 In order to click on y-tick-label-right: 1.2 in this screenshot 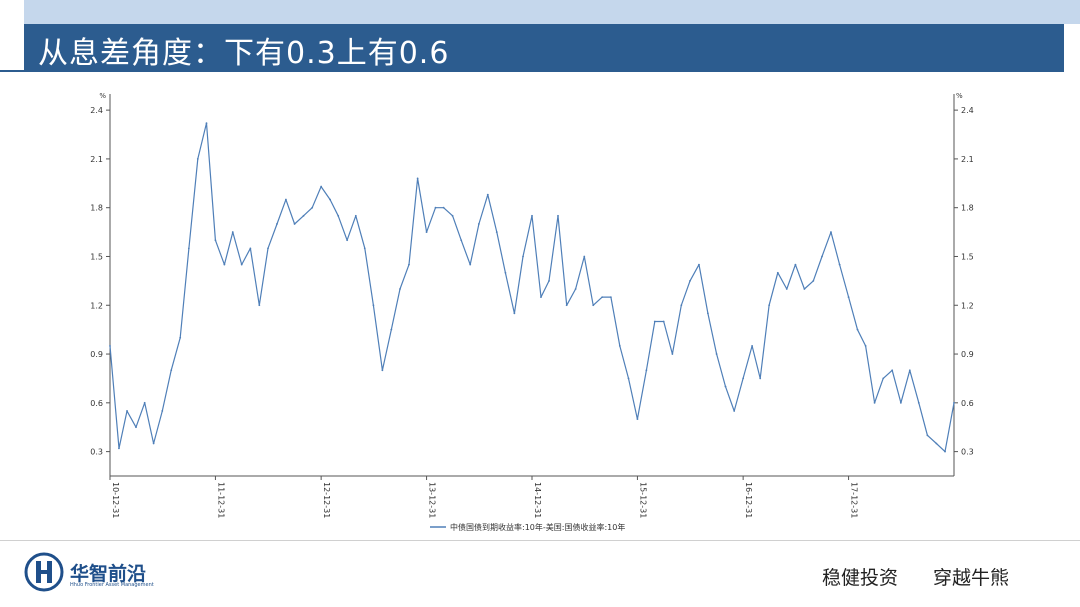, I will do `click(967, 305)`.